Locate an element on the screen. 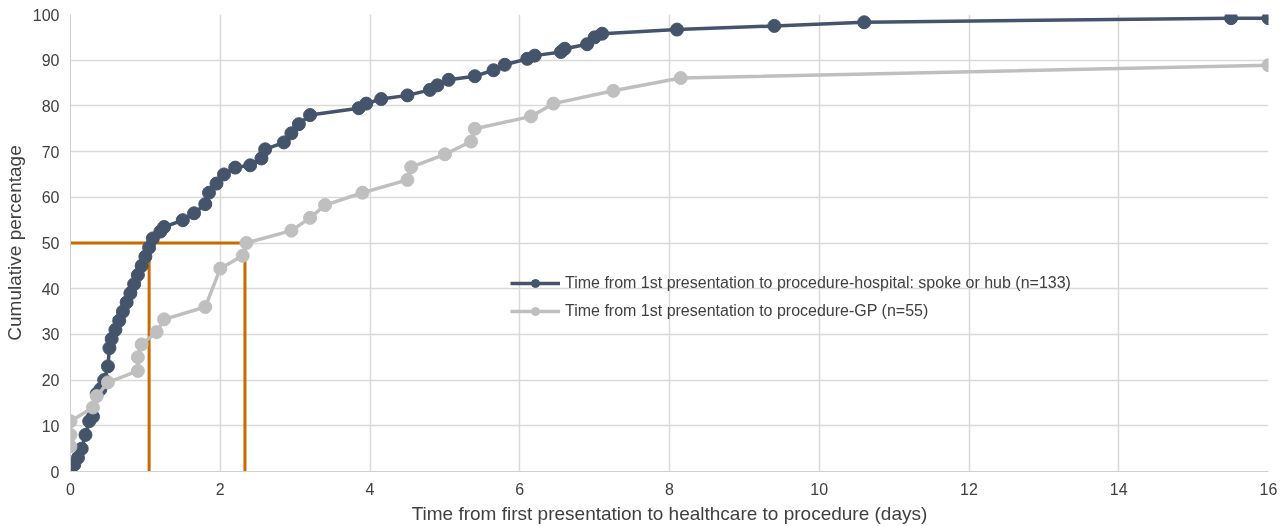  x-tick-label: 10 is located at coordinates (819, 489).